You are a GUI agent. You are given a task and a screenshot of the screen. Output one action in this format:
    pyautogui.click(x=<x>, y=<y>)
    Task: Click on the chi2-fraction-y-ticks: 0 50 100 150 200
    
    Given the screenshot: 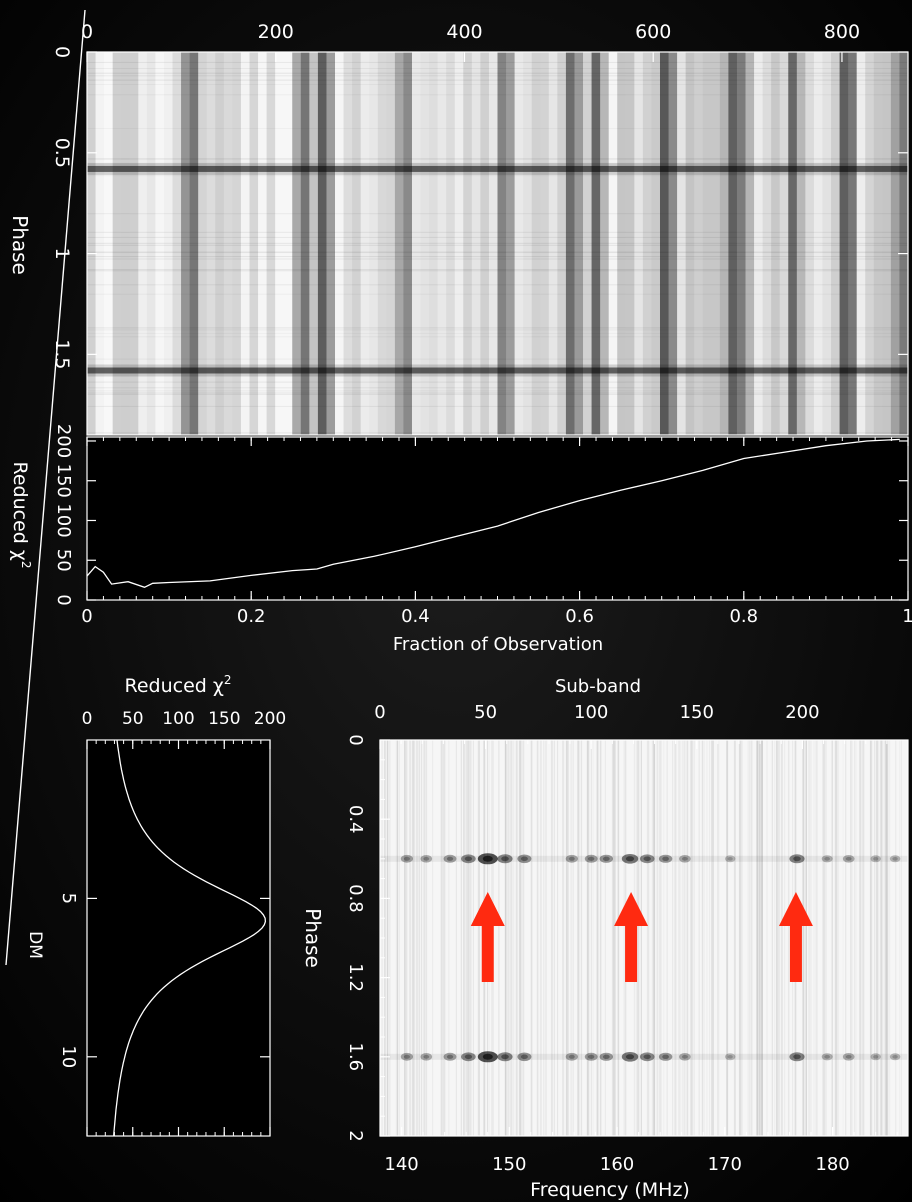 What is the action you would take?
    pyautogui.click(x=480, y=515)
    